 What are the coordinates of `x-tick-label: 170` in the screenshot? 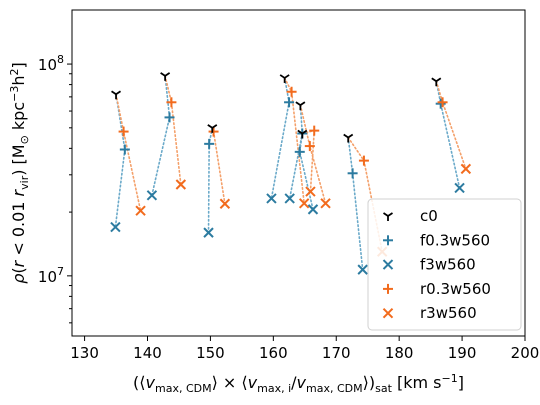 It's located at (336, 353).